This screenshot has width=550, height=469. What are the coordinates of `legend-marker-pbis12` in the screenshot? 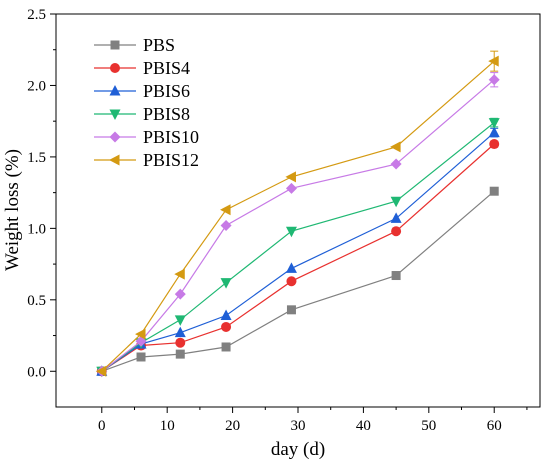 It's located at (114, 160).